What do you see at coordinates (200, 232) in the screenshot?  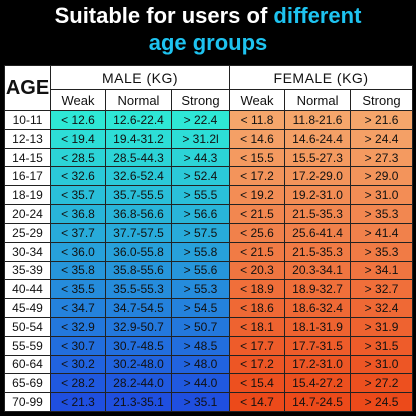 I see `male-strong-cell: > 57.5` at bounding box center [200, 232].